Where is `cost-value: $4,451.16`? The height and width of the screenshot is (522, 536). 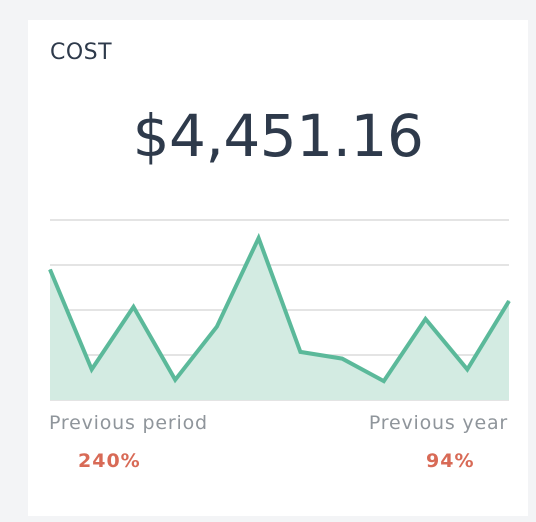
cost-value: $4,451.16 is located at coordinates (278, 136).